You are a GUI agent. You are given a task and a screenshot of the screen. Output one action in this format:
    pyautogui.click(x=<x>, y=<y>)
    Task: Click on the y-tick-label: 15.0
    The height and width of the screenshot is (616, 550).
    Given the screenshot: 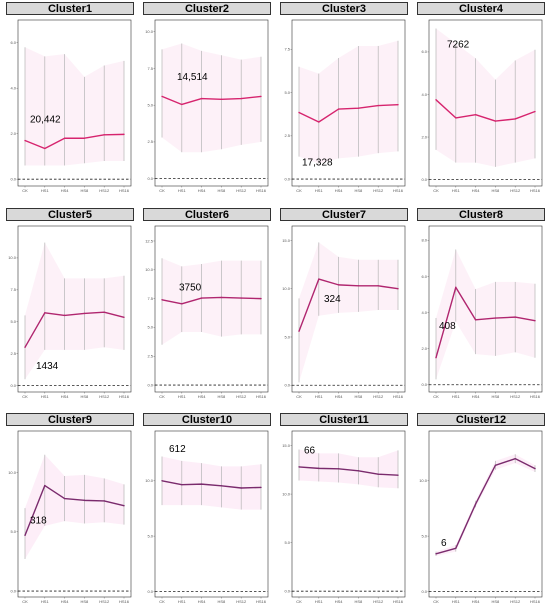 What is the action you would take?
    pyautogui.click(x=286, y=445)
    